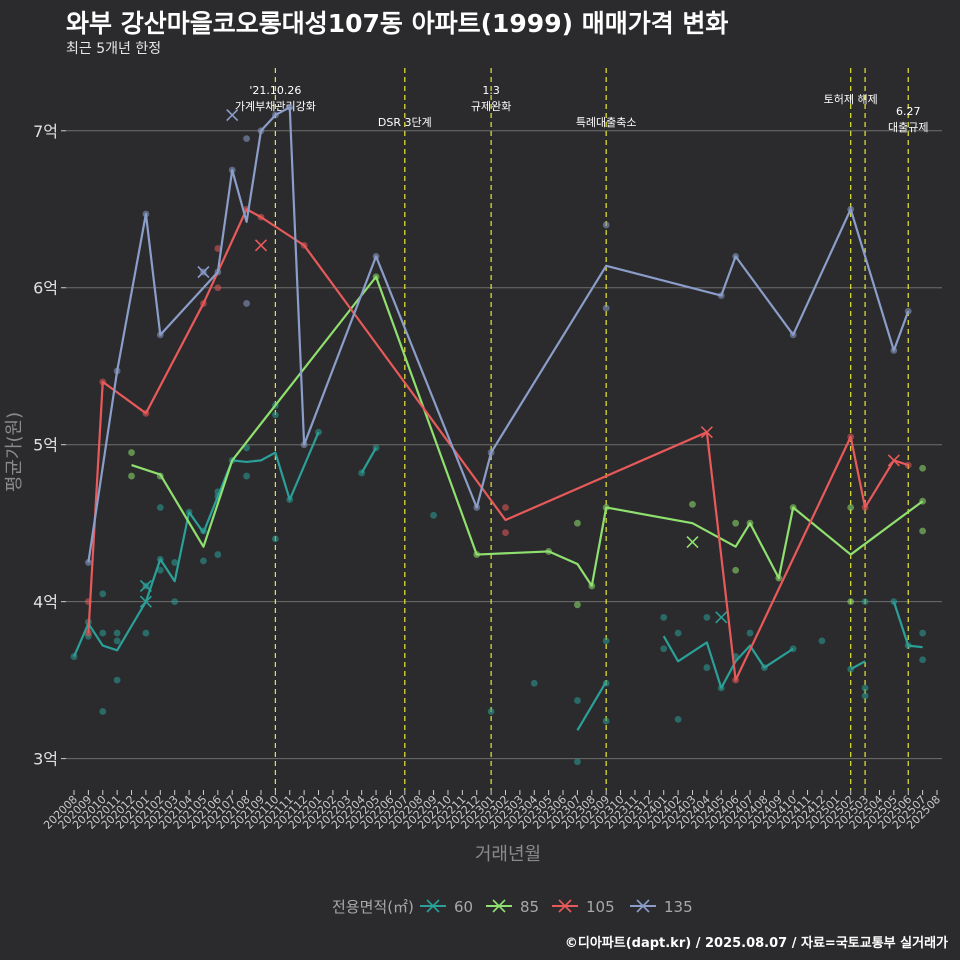 The width and height of the screenshot is (960, 960). Describe the element at coordinates (529, 907) in the screenshot. I see `legend-label: 85` at that location.